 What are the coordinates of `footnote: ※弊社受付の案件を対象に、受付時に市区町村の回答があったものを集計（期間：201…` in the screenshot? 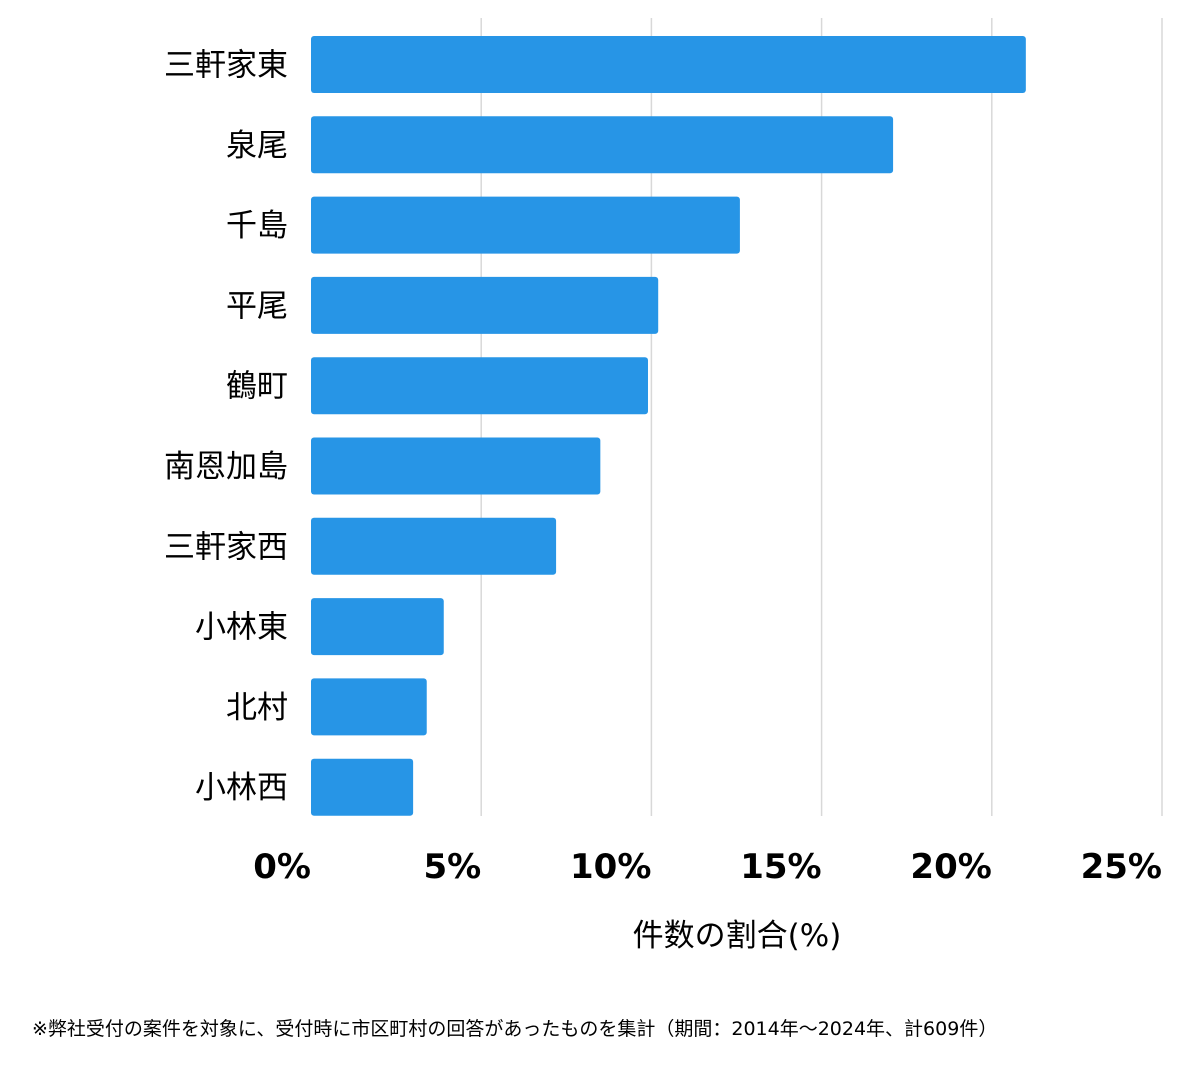 It's located at (515, 1029).